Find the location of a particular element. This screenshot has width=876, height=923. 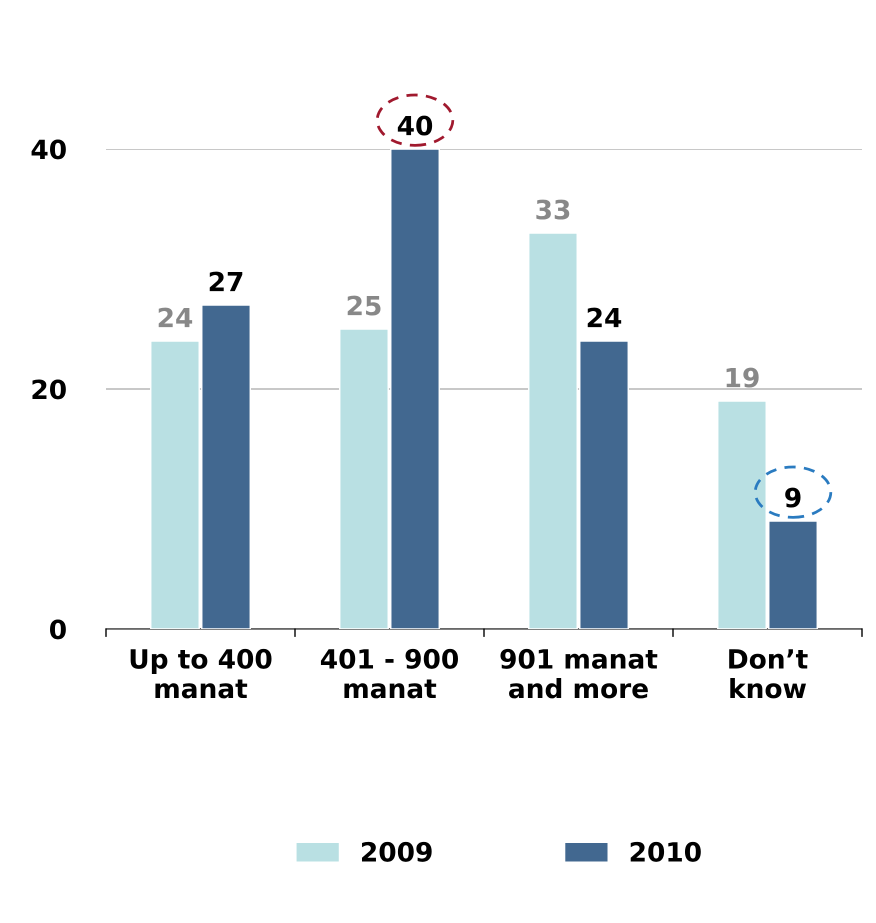

x-tick-label: 901 manat and more is located at coordinates (579, 673).